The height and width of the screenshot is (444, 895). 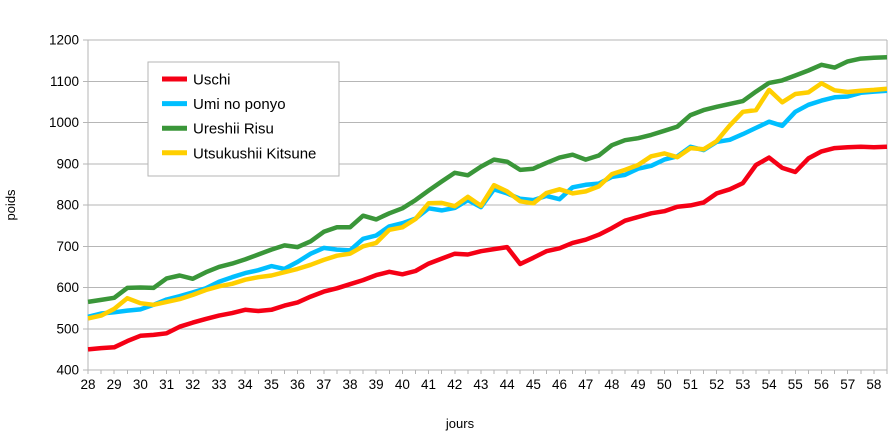 What do you see at coordinates (795, 384) in the screenshot?
I see `x-tick-label: 55` at bounding box center [795, 384].